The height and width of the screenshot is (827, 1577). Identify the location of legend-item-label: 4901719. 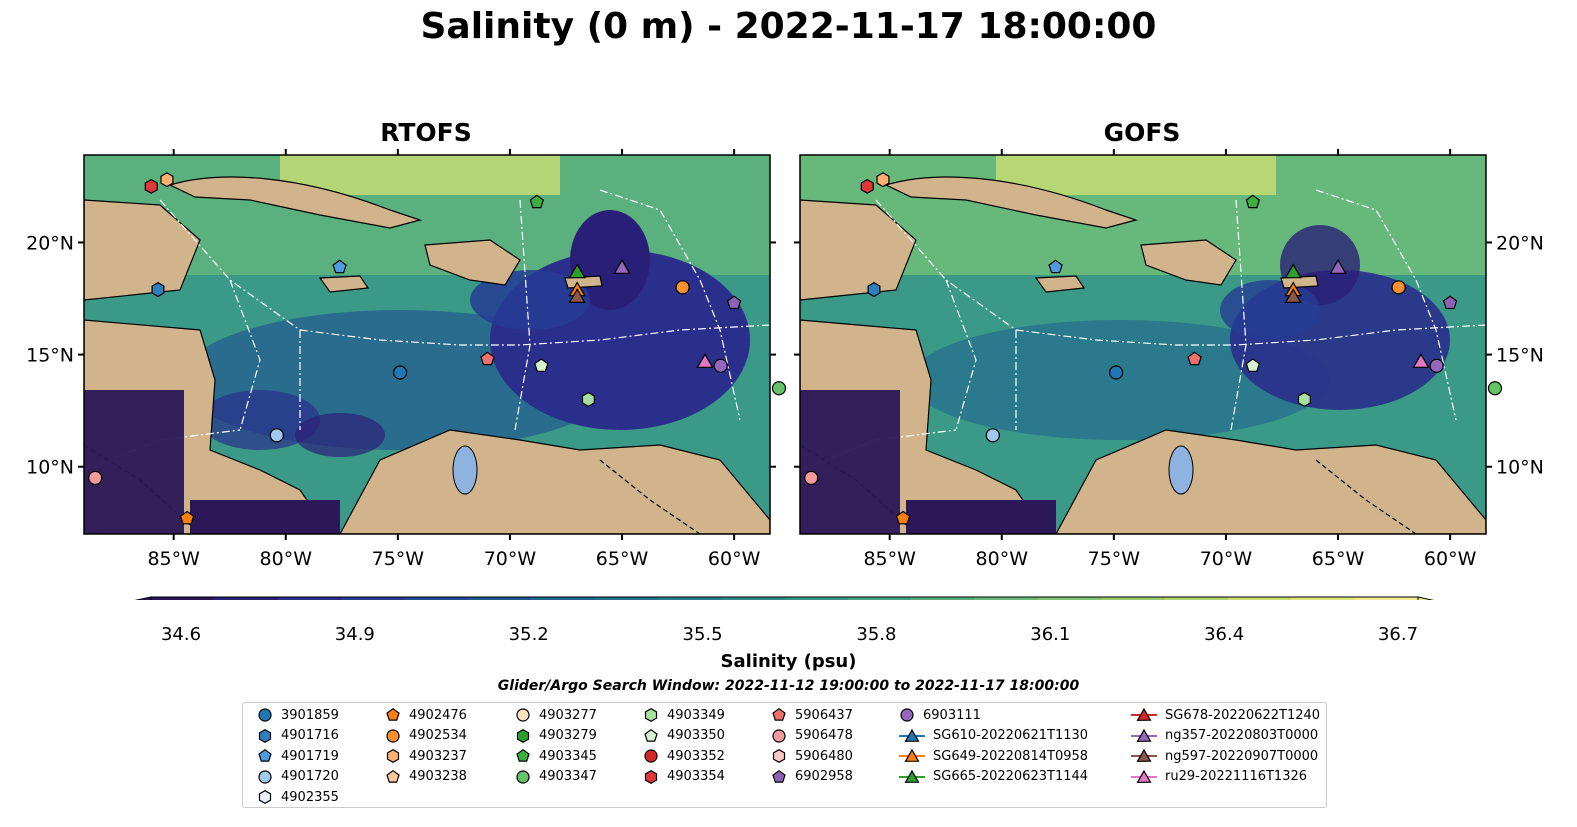
(310, 756).